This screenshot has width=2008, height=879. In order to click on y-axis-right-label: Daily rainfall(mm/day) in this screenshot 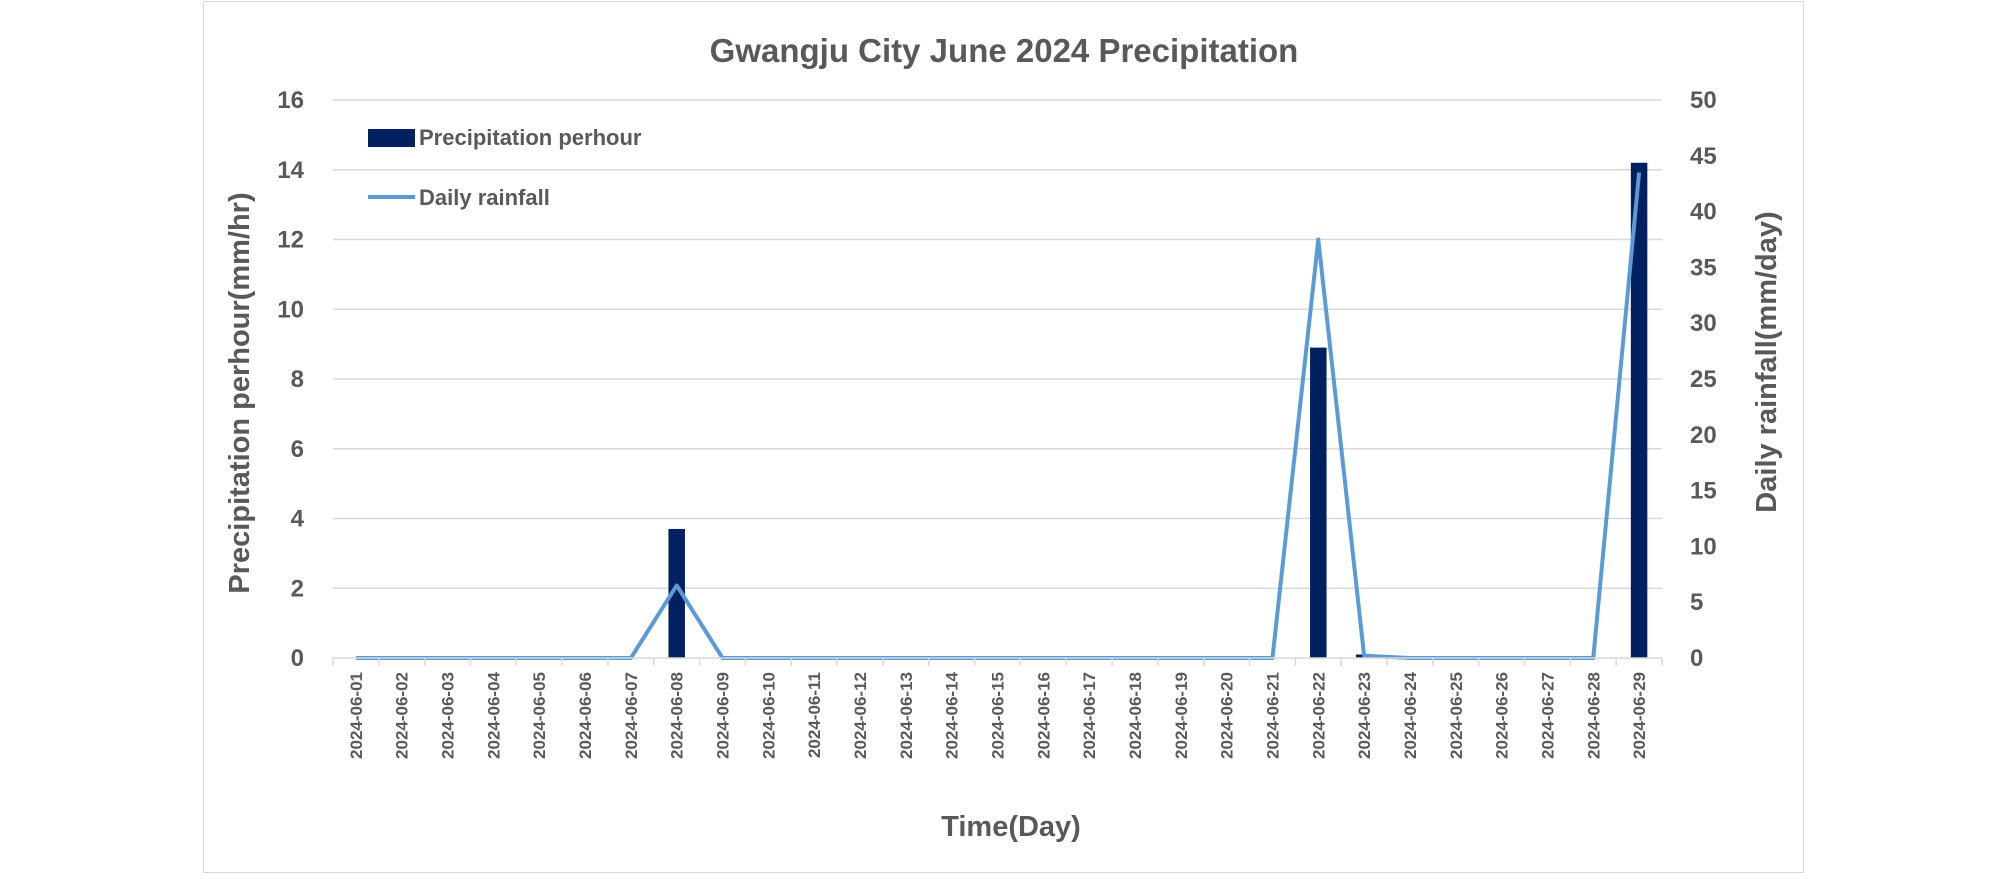, I will do `click(1767, 361)`.